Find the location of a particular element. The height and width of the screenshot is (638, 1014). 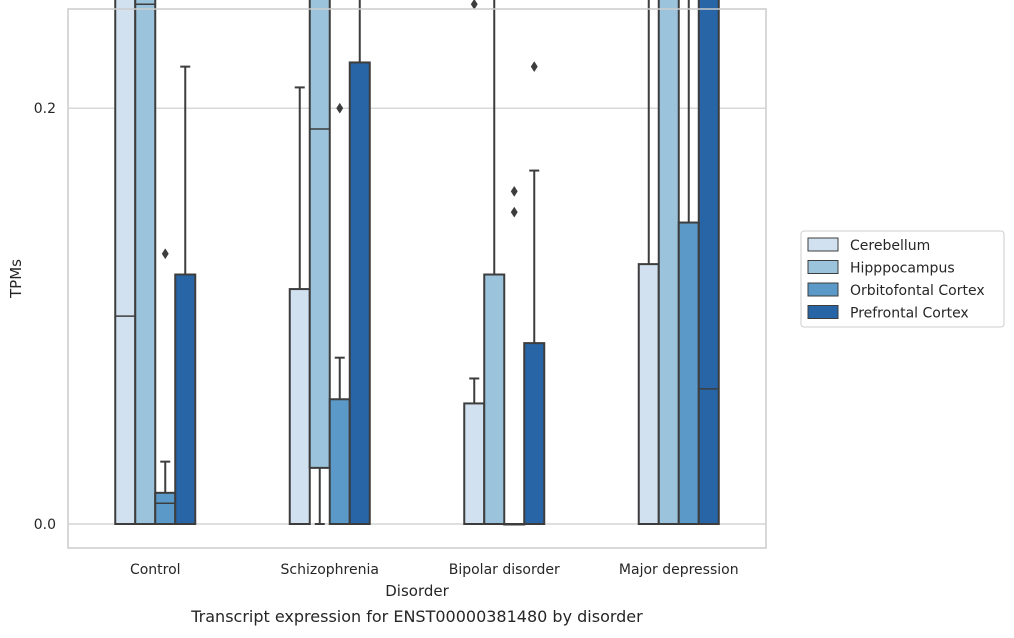

y-tick-label: 0.0 is located at coordinates (45, 525).